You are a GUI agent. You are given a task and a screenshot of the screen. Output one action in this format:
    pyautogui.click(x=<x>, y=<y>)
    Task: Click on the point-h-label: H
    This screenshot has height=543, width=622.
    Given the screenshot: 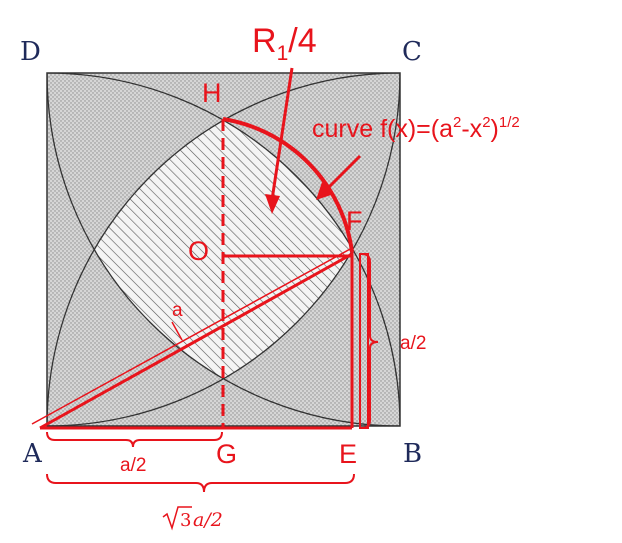 What is the action you would take?
    pyautogui.click(x=212, y=93)
    